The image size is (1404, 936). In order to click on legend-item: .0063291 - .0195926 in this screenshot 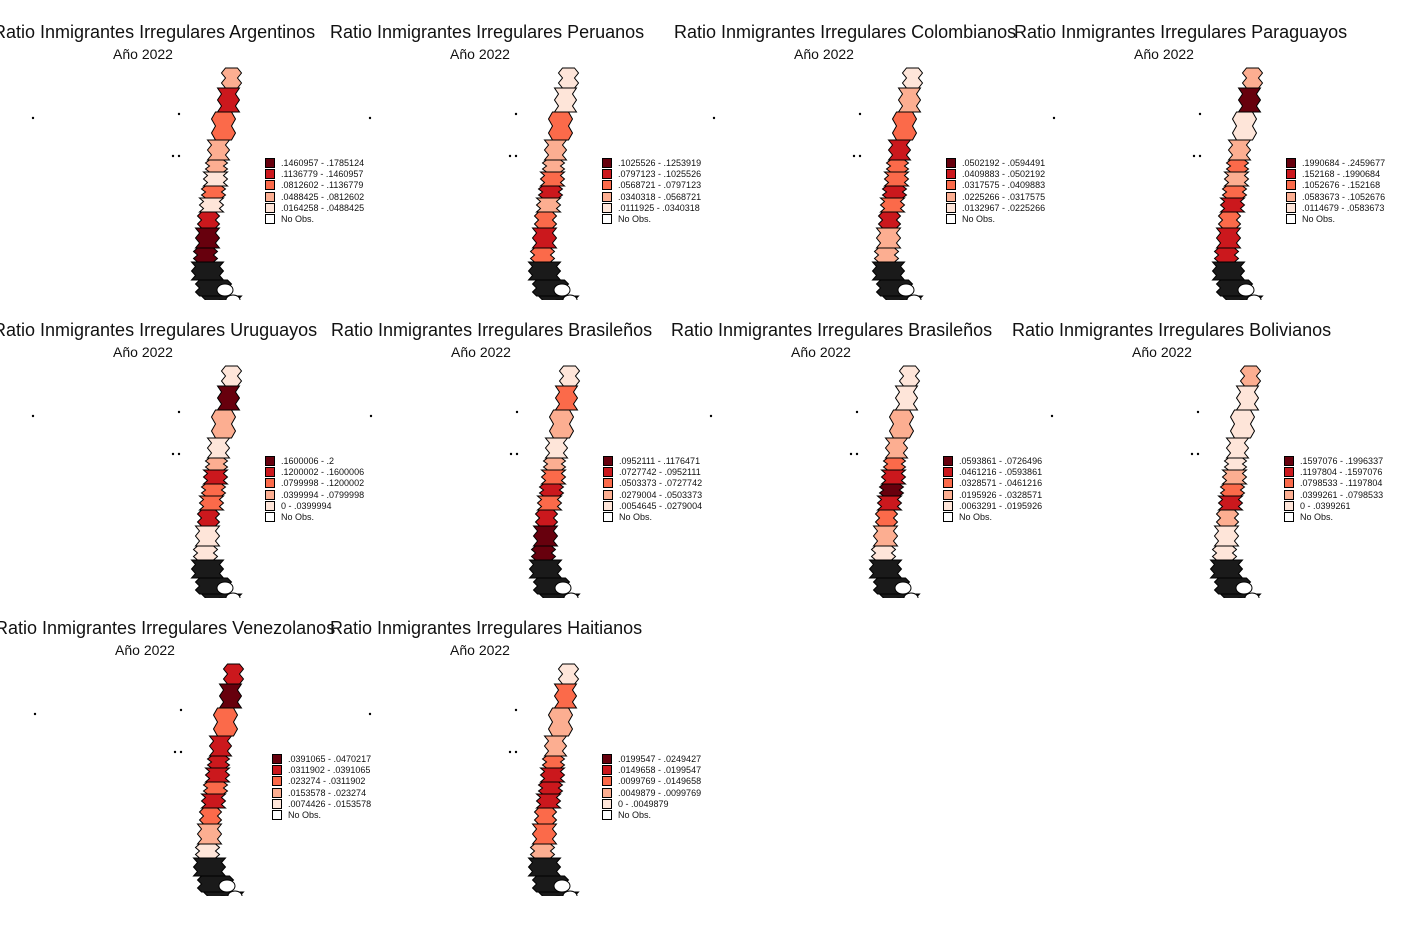, I will do `click(992, 505)`.